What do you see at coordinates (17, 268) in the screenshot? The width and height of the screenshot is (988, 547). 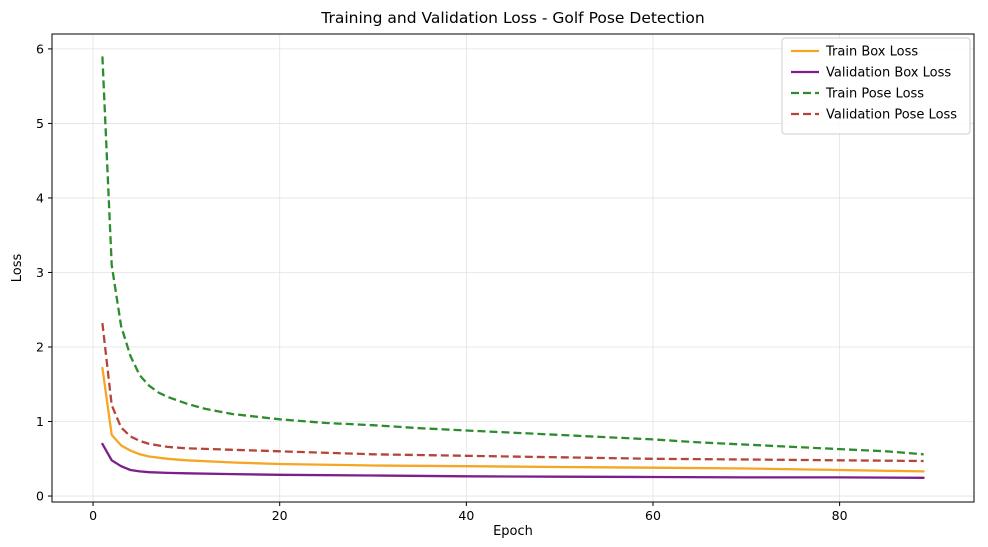 I see `y-axis-label: Loss` at bounding box center [17, 268].